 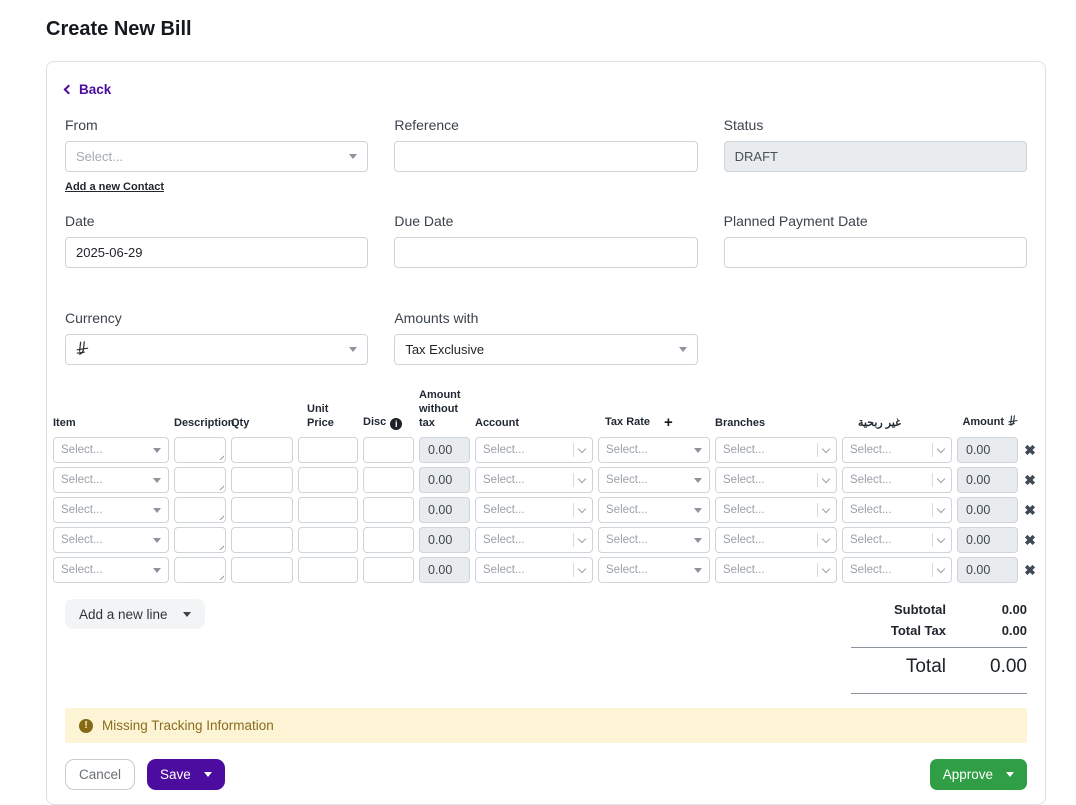 What do you see at coordinates (135, 614) in the screenshot?
I see `add-line-button: Add a new line` at bounding box center [135, 614].